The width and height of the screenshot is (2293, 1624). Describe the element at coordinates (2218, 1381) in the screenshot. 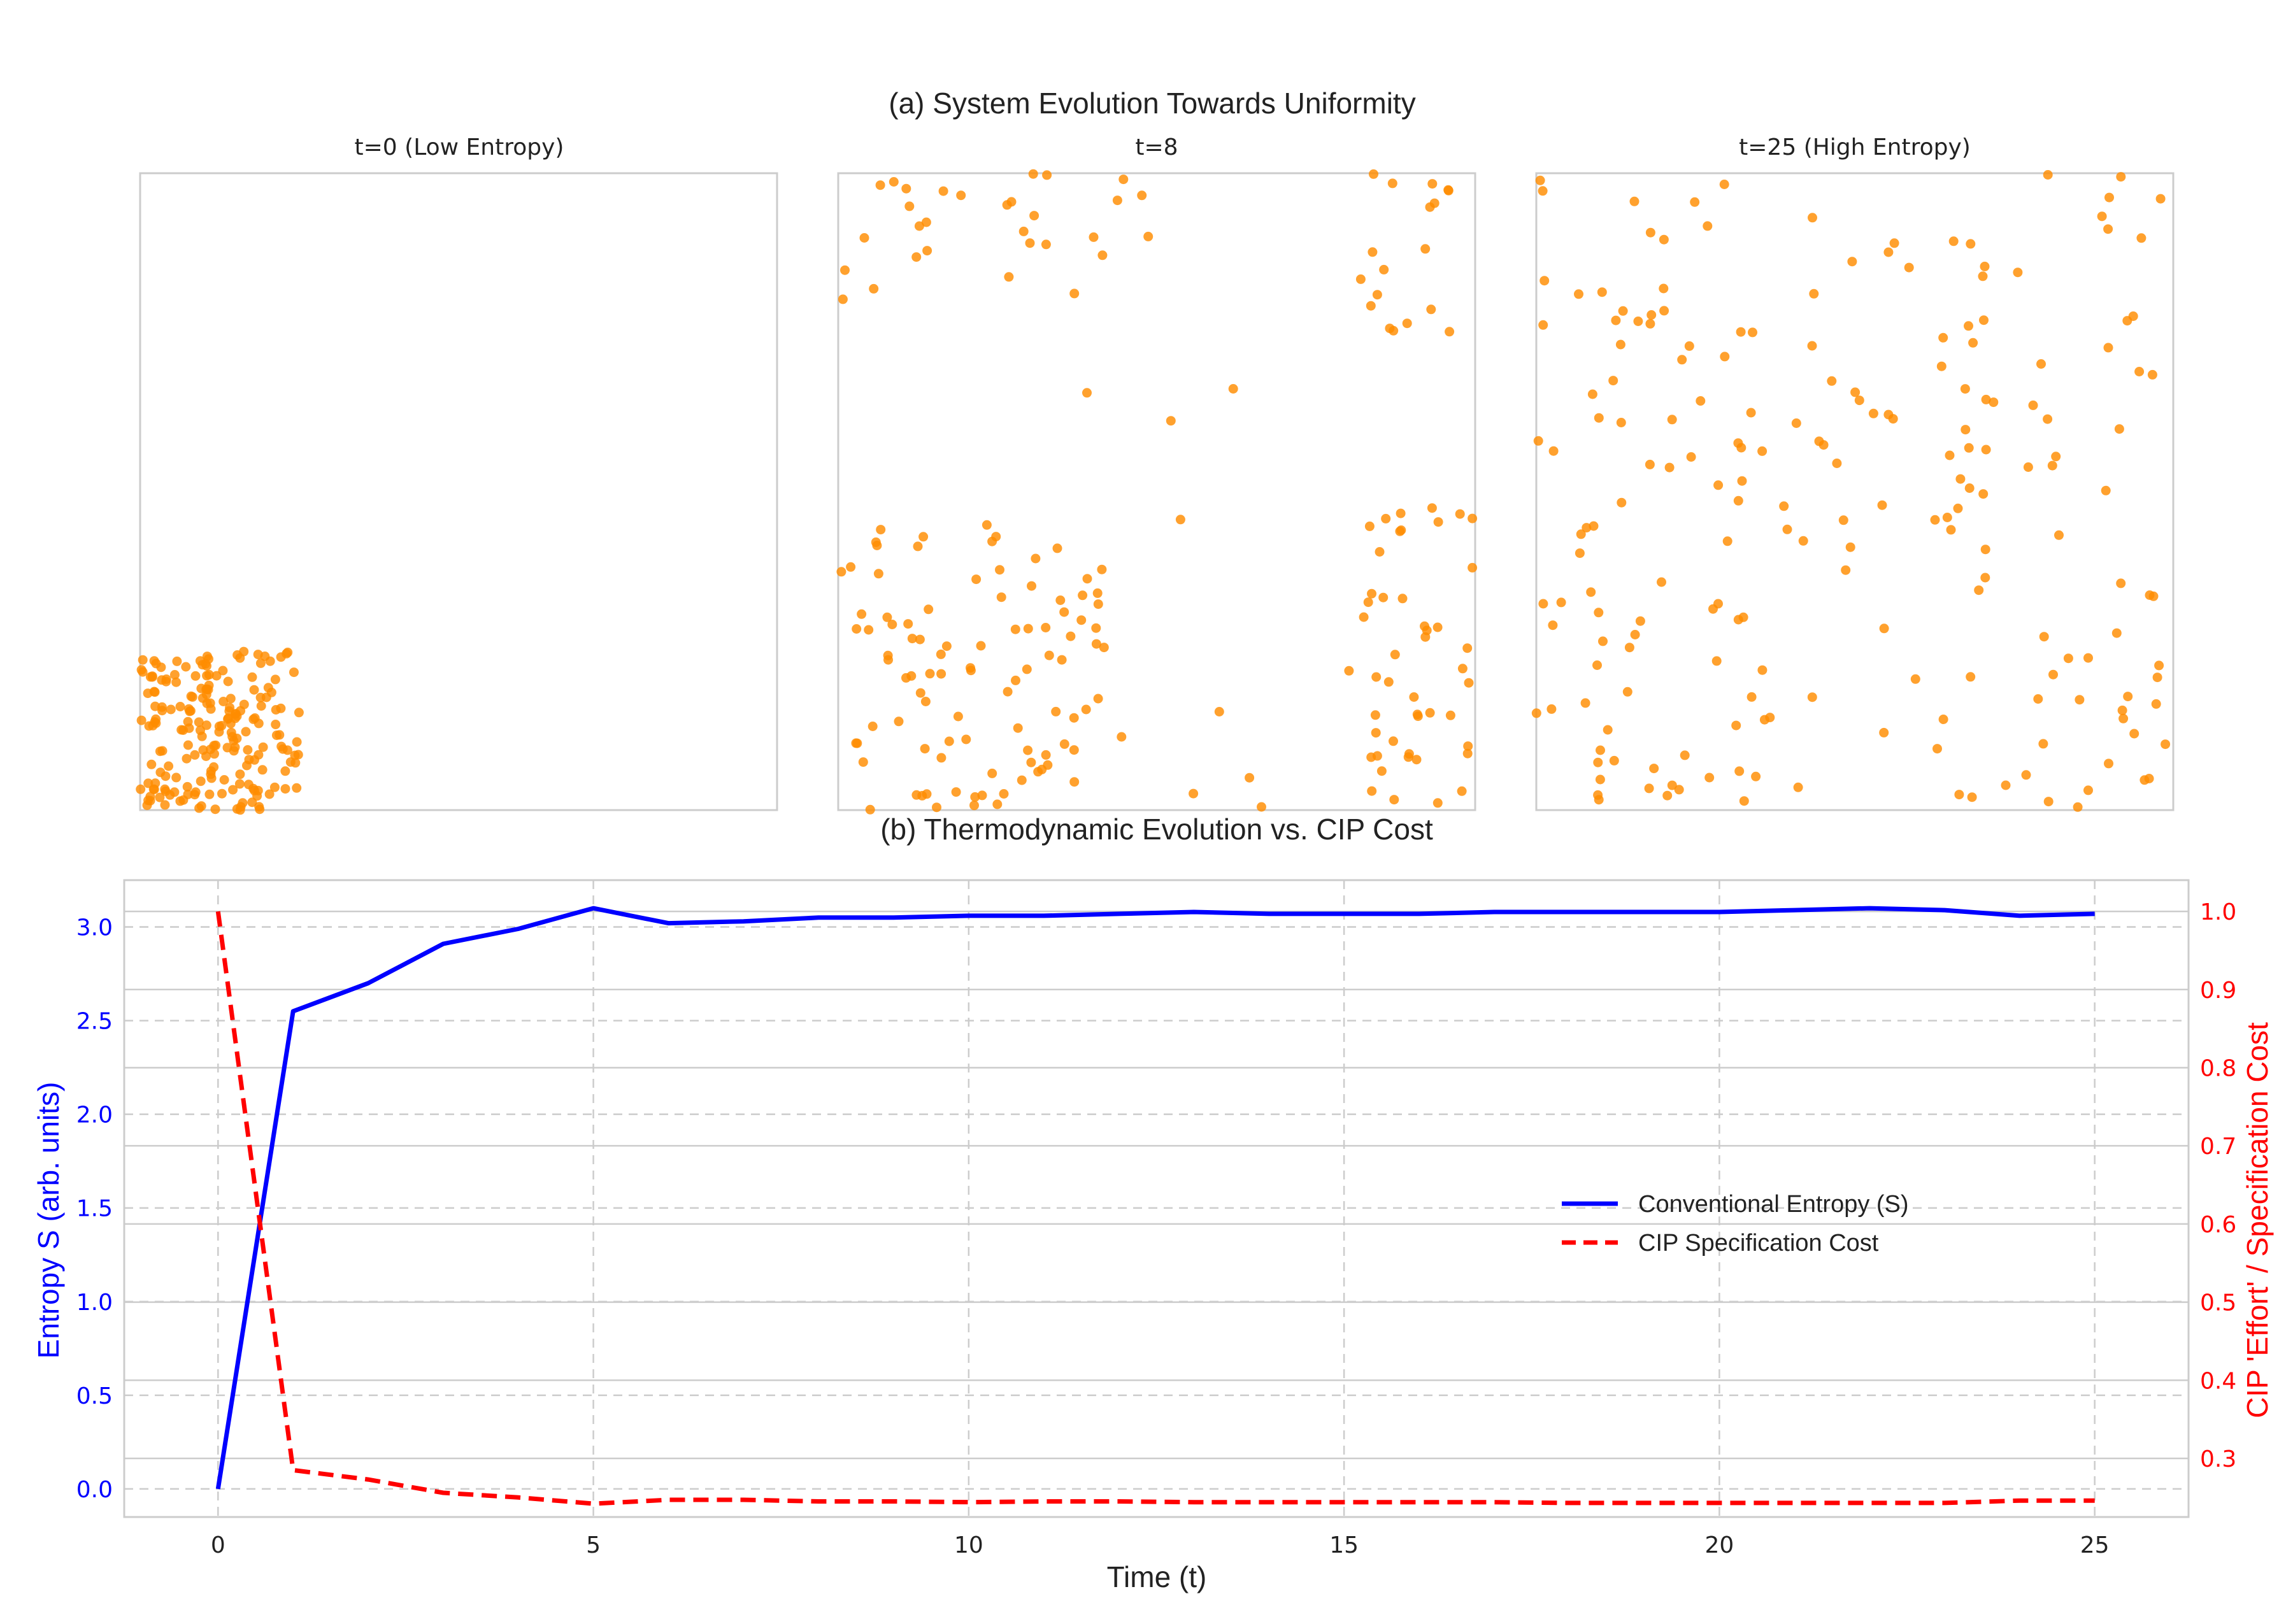

I see `y-right-tick-label: 0.4` at that location.